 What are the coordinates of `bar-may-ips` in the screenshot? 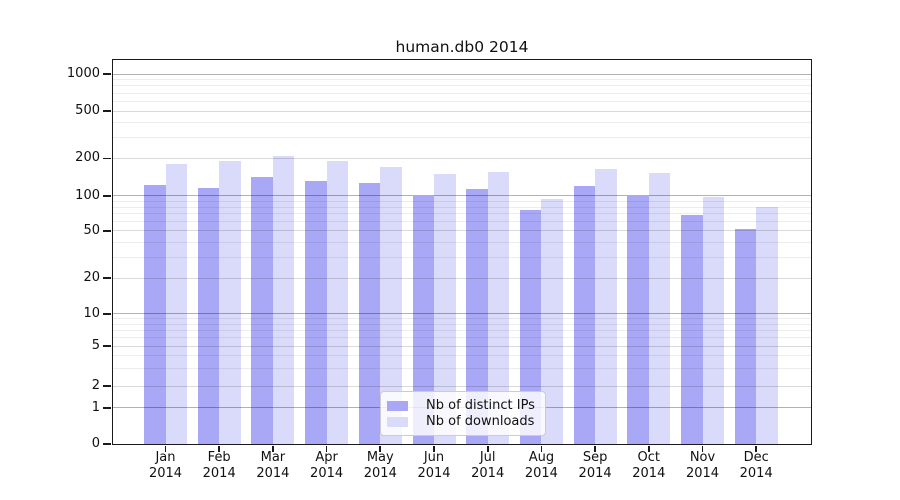 It's located at (369, 313).